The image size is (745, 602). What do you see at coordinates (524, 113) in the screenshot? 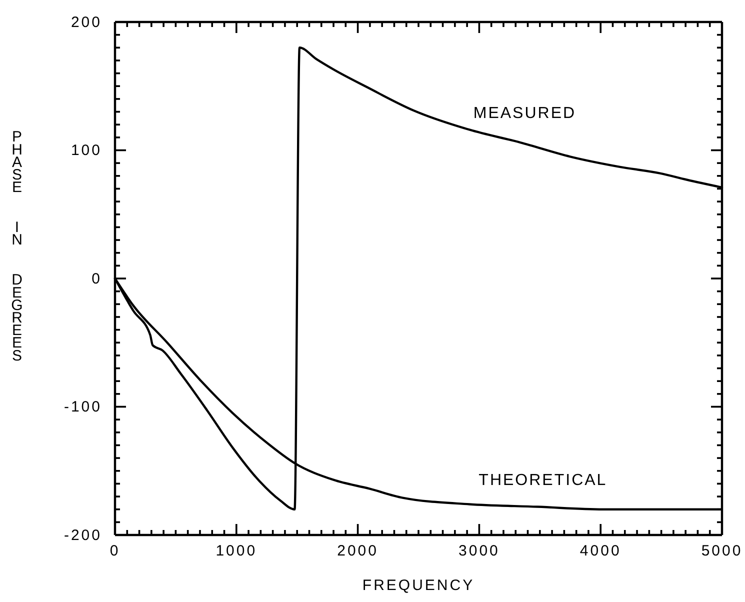
I see `series-label: MEASURED` at bounding box center [524, 113].